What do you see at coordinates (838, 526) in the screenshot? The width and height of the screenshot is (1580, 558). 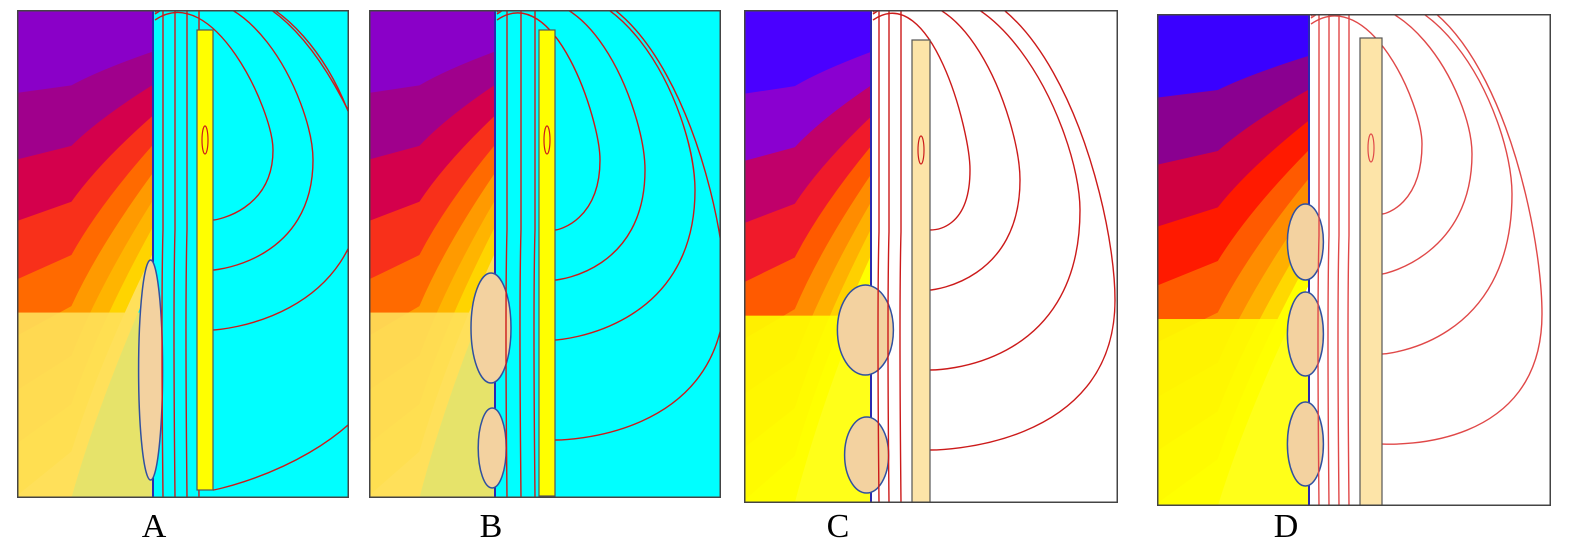 I see `panel-c-label: C` at bounding box center [838, 526].